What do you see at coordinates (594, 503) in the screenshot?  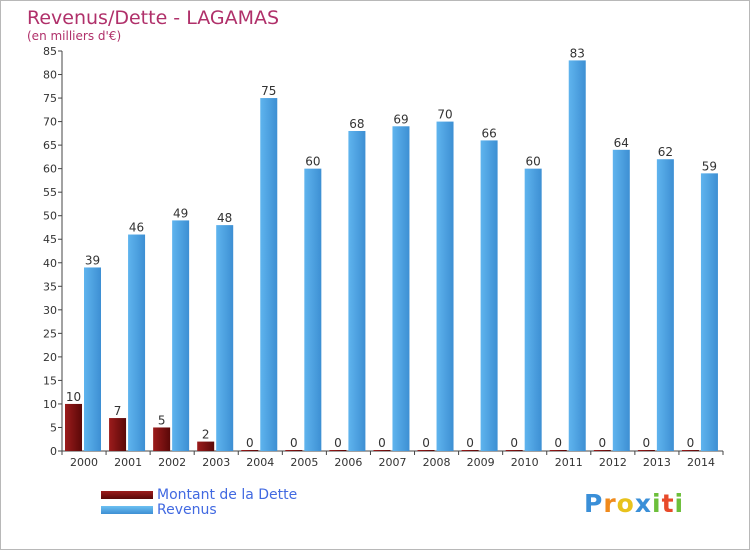 I see `logo-letter: P` at bounding box center [594, 503].